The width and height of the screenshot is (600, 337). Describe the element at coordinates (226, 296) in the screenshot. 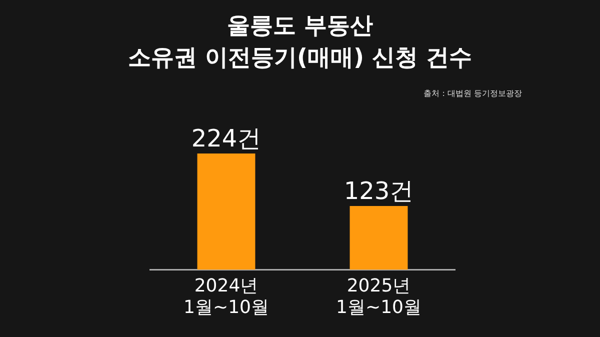

I see `x-tick-label: 2024년 1월~10월` at that location.